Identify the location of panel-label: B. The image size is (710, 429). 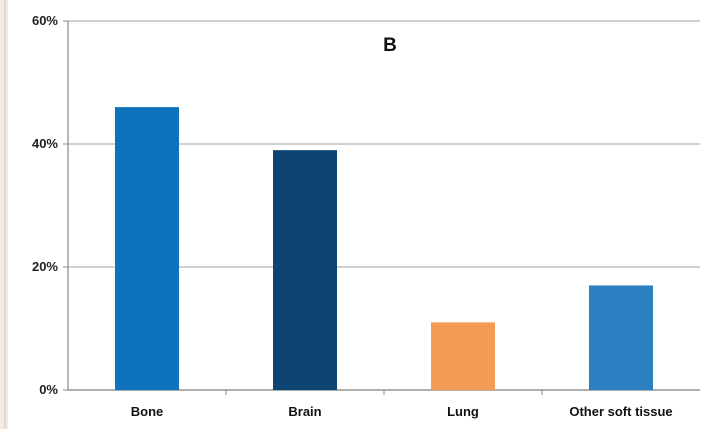
(390, 45).